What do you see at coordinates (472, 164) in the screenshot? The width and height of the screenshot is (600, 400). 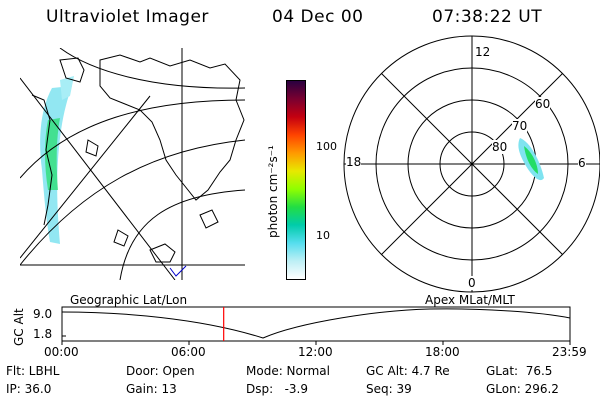 I see `polar-meridian` at bounding box center [472, 164].